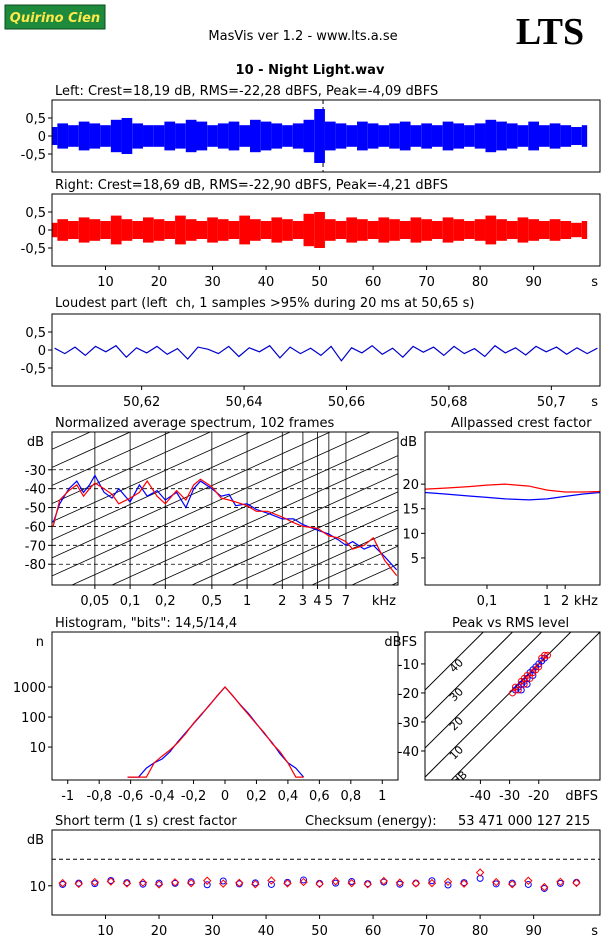 Image resolution: width=606 pixels, height=950 pixels. Describe the element at coordinates (415, 559) in the screenshot. I see `y-tick-label: 5` at that location.